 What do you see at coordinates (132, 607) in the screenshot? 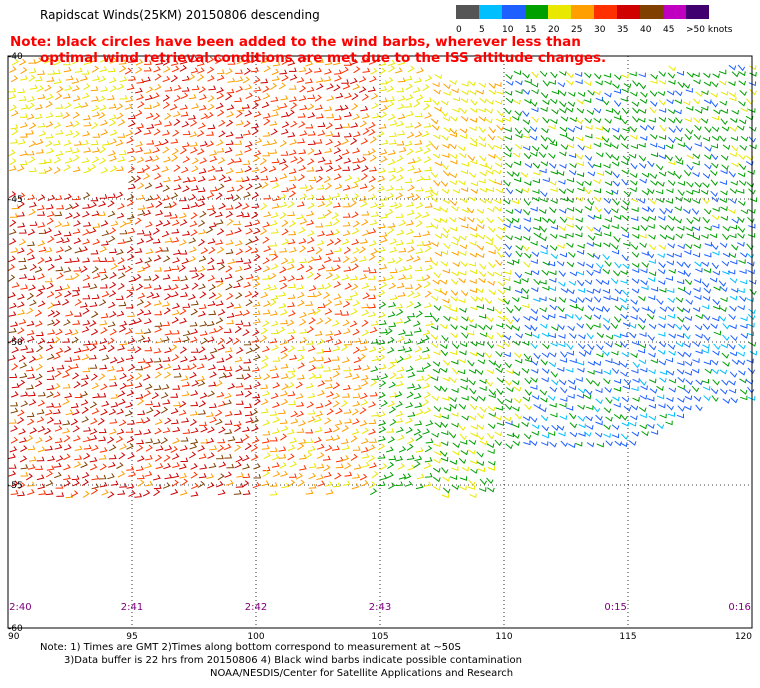
I see `pass-time-label: 2:41` at bounding box center [132, 607].